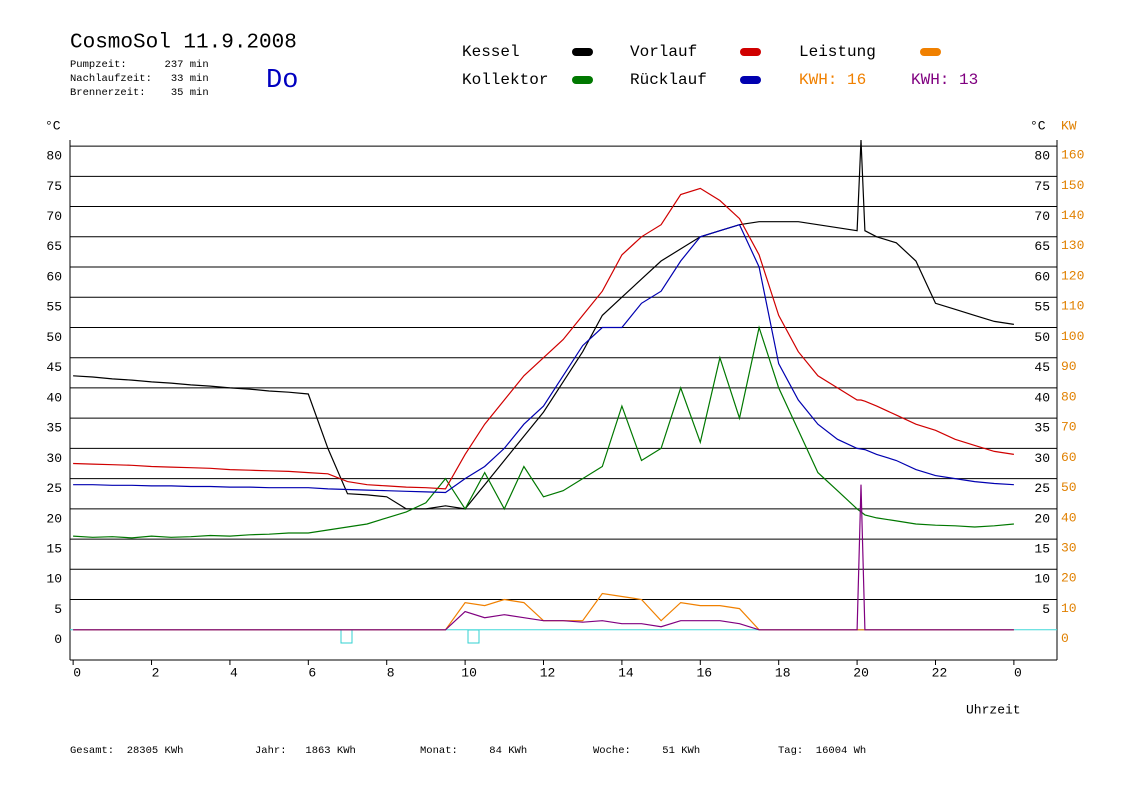  I want to click on y2-tick-label: 160, so click(1072, 155).